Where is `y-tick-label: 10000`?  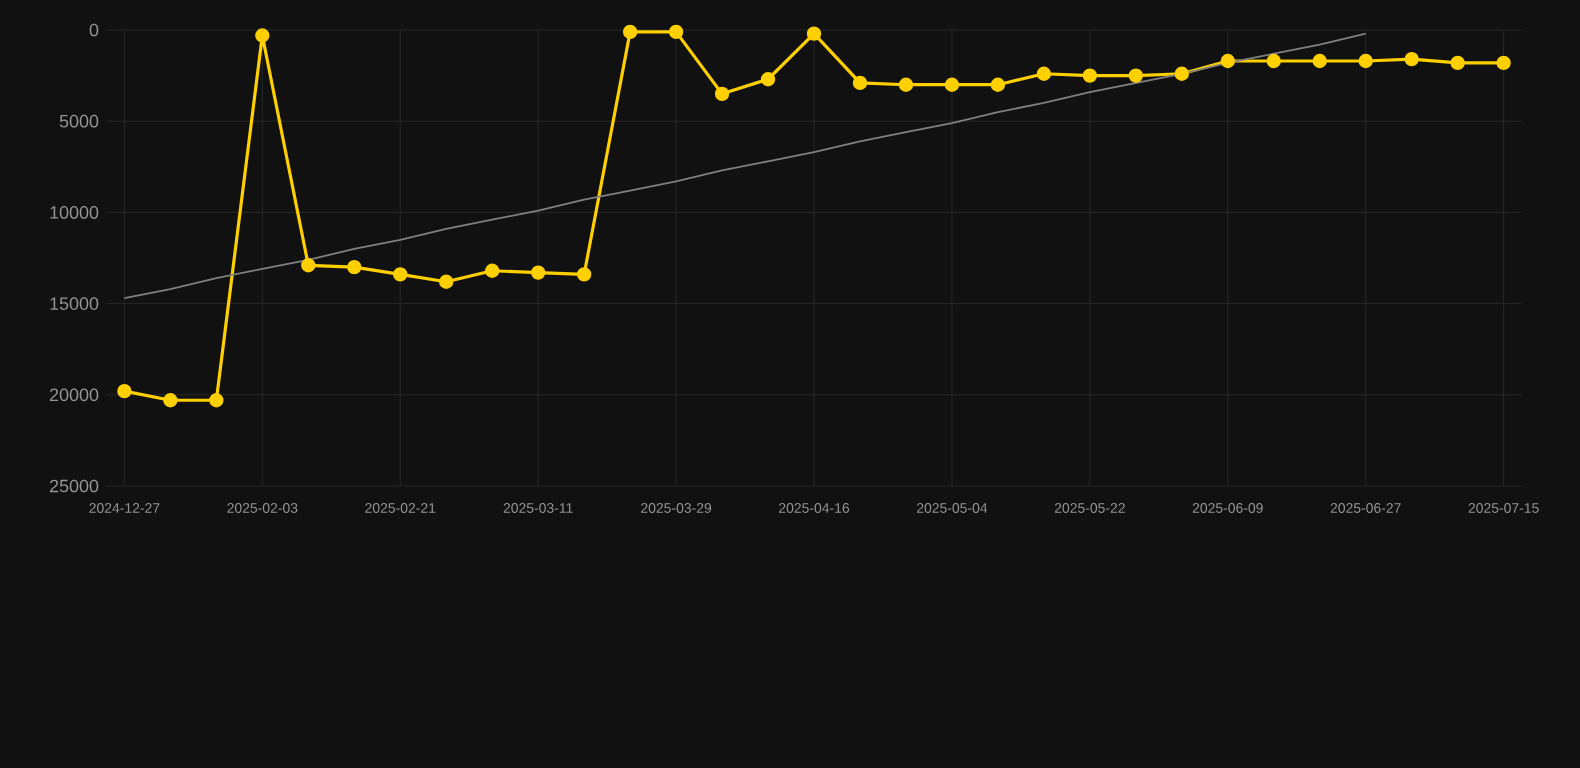 y-tick-label: 10000 is located at coordinates (74, 212).